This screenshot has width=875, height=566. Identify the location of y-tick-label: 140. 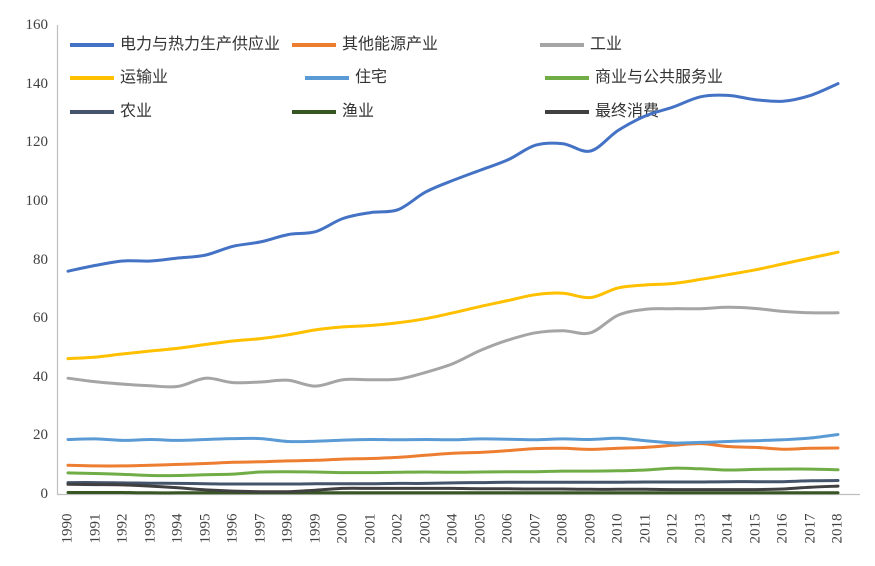
(37, 83).